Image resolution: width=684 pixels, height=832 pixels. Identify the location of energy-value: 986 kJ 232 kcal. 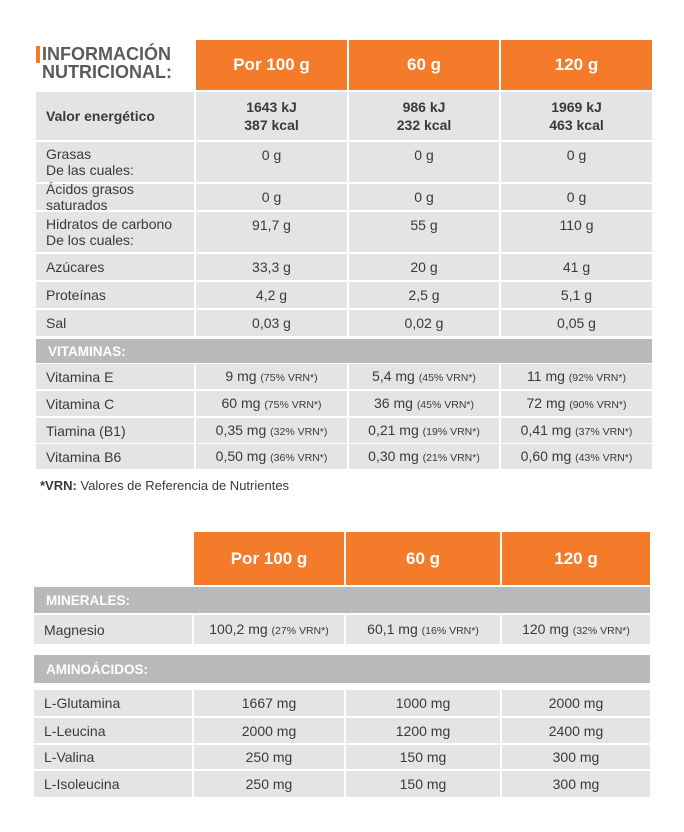
(424, 116).